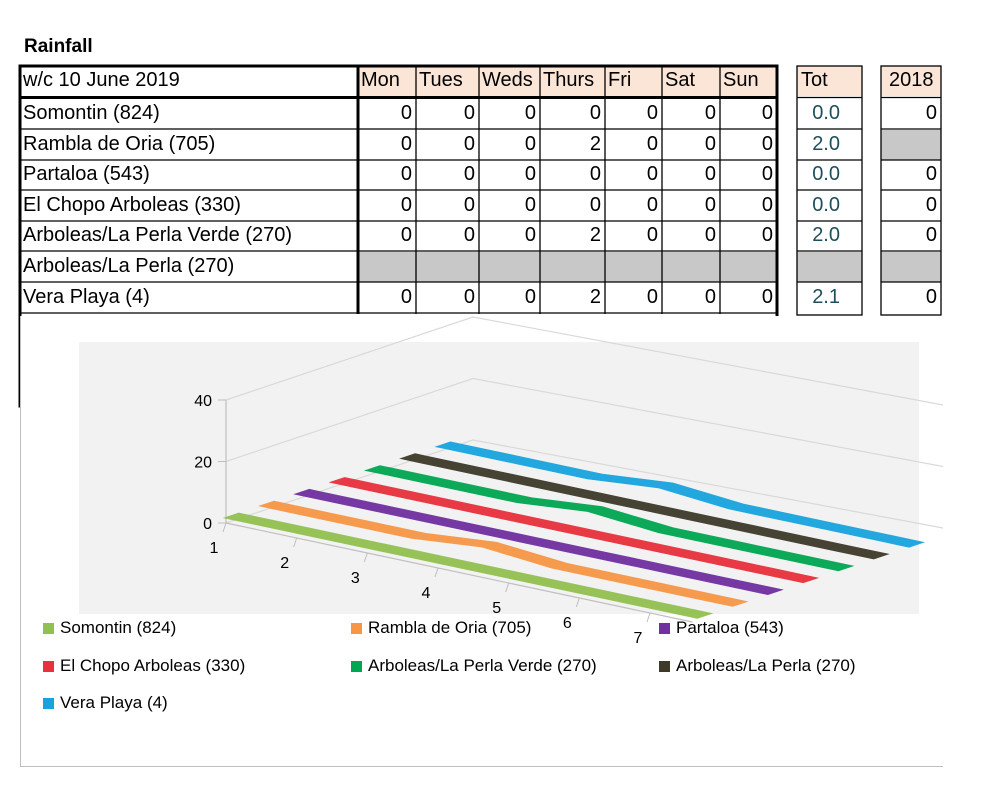  I want to click on header-tues: Tues, so click(447, 81).